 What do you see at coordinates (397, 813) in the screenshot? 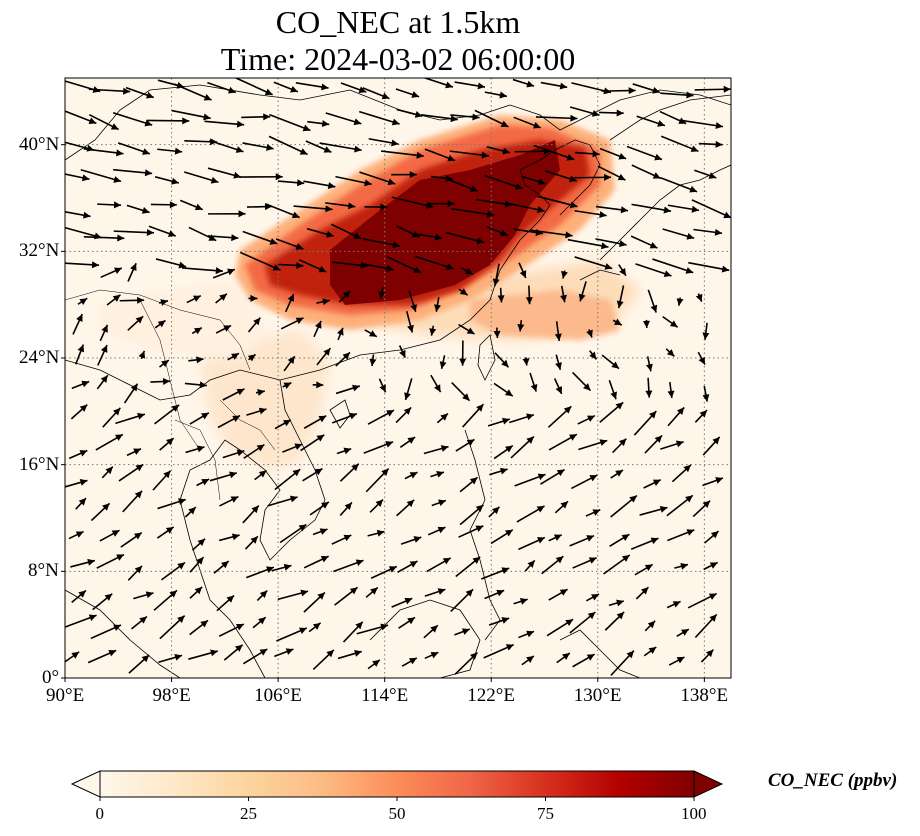
I see `colorbar-tick-label: 50` at bounding box center [397, 813].